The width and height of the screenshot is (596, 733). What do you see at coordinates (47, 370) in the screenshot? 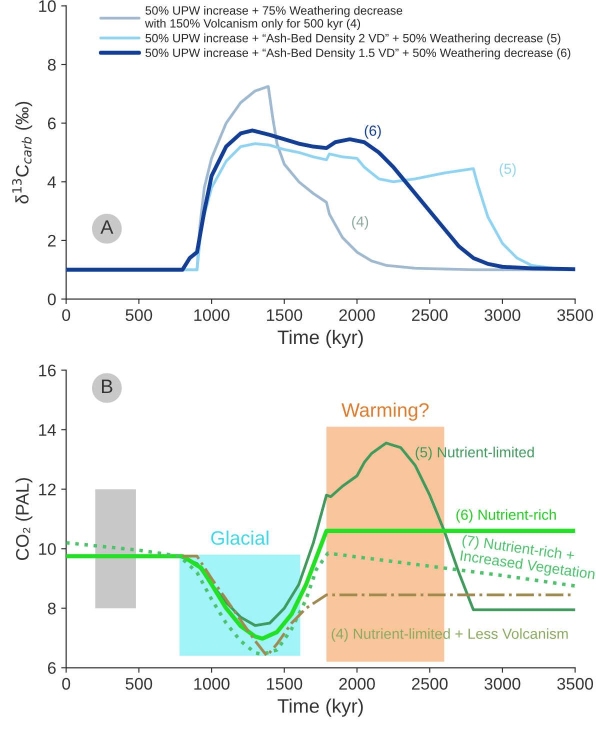
I see `y-tick-label: 16` at bounding box center [47, 370].